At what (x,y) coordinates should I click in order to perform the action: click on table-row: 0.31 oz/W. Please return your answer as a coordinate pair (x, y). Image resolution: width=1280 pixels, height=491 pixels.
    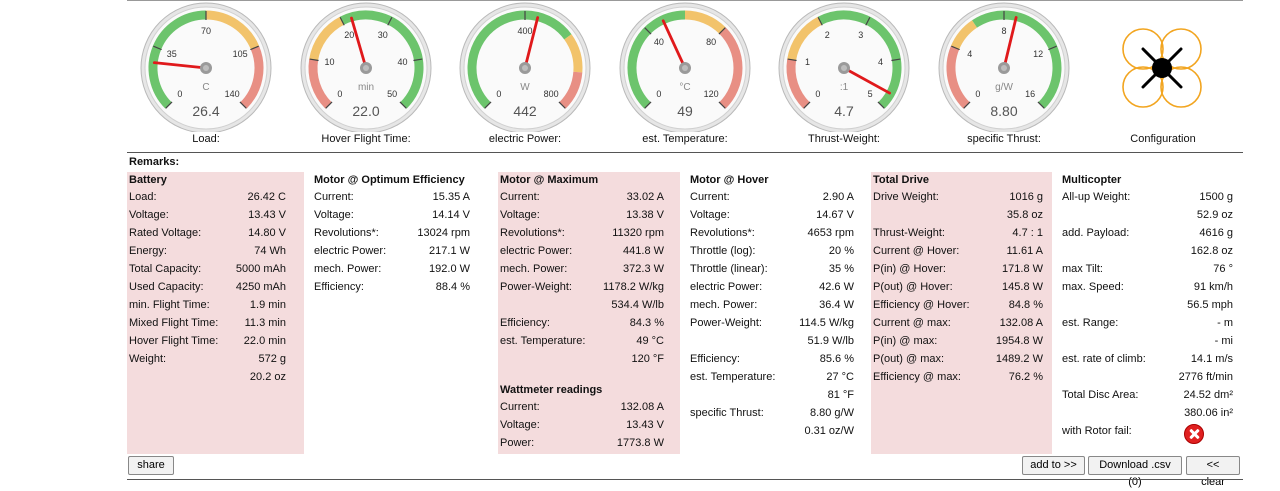
    Looking at the image, I should click on (776, 431).